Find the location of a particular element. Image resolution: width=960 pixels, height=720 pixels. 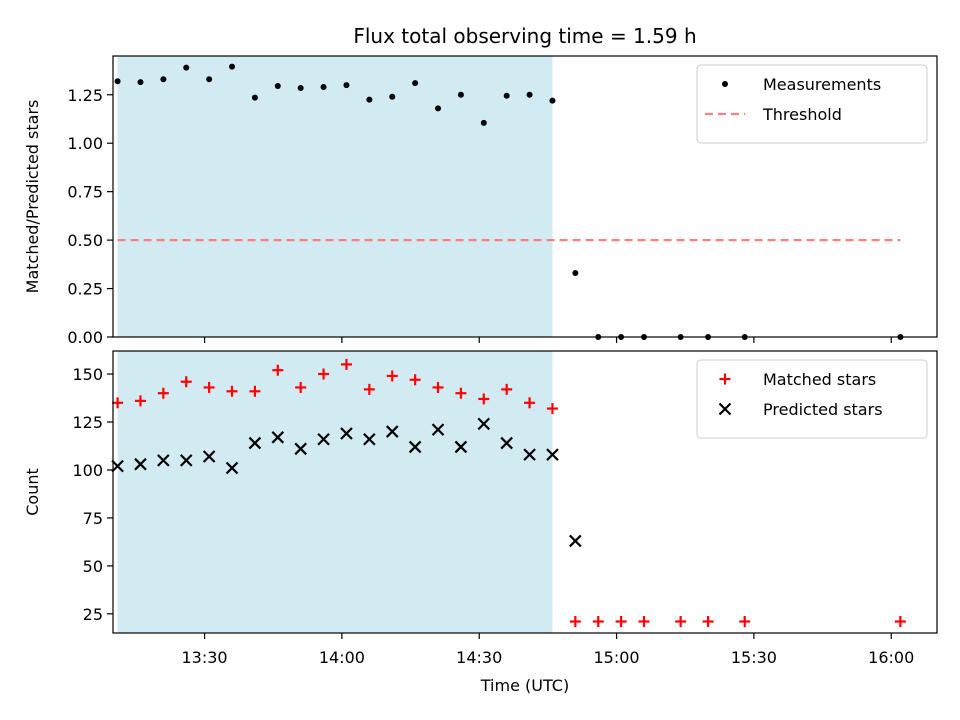

ratio-ytick-label-0: 0.00 is located at coordinates (85, 337).